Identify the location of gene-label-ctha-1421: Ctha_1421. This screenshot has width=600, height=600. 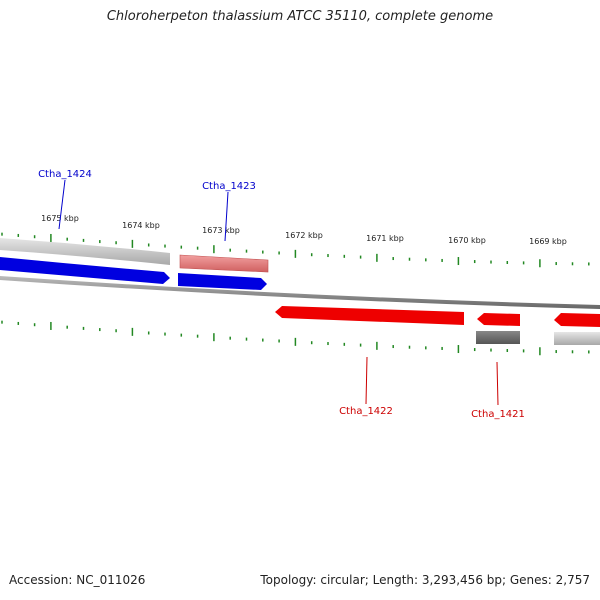
(498, 414).